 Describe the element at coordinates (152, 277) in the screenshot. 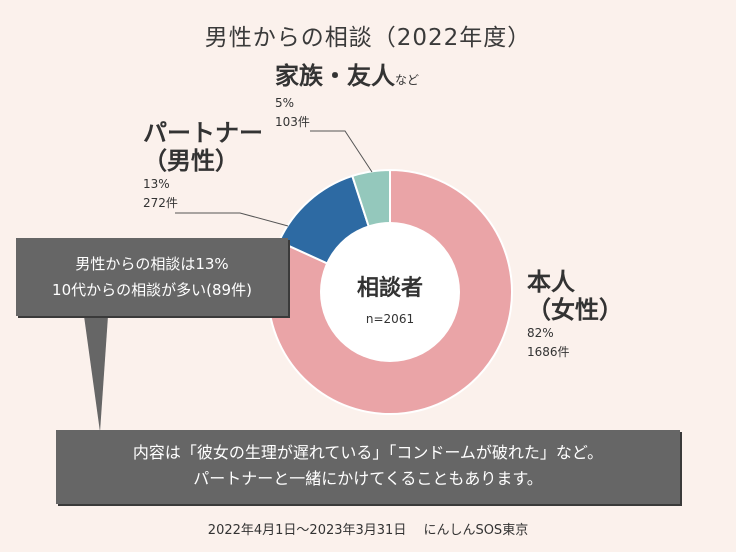

I see `callout-male-consultations: 男性からの相談は13% 10代からの相談が多い(89件)` at that location.